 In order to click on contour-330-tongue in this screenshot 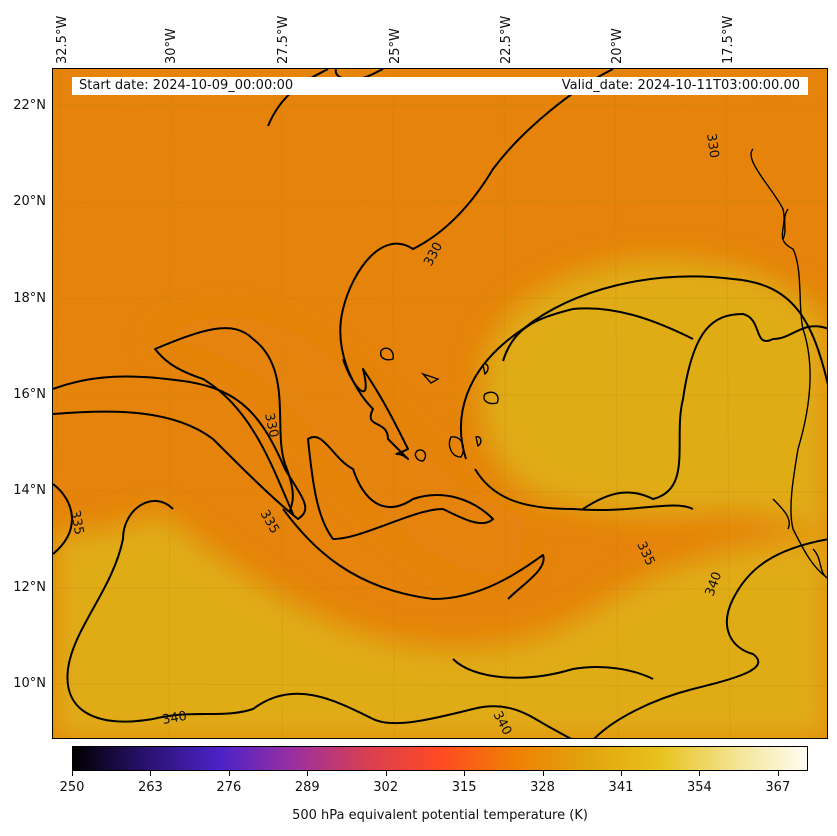, I will do `click(224, 421)`.